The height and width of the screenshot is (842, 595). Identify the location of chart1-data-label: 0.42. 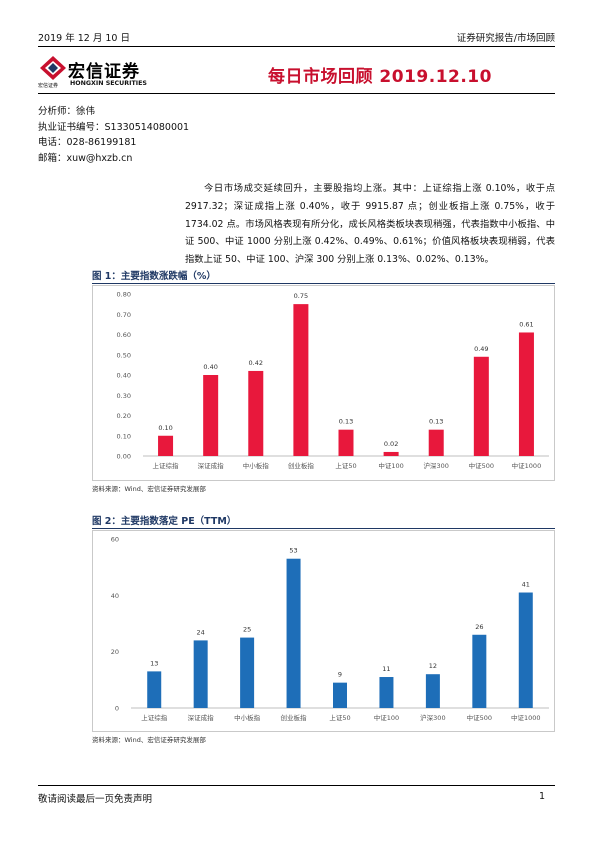
(256, 363).